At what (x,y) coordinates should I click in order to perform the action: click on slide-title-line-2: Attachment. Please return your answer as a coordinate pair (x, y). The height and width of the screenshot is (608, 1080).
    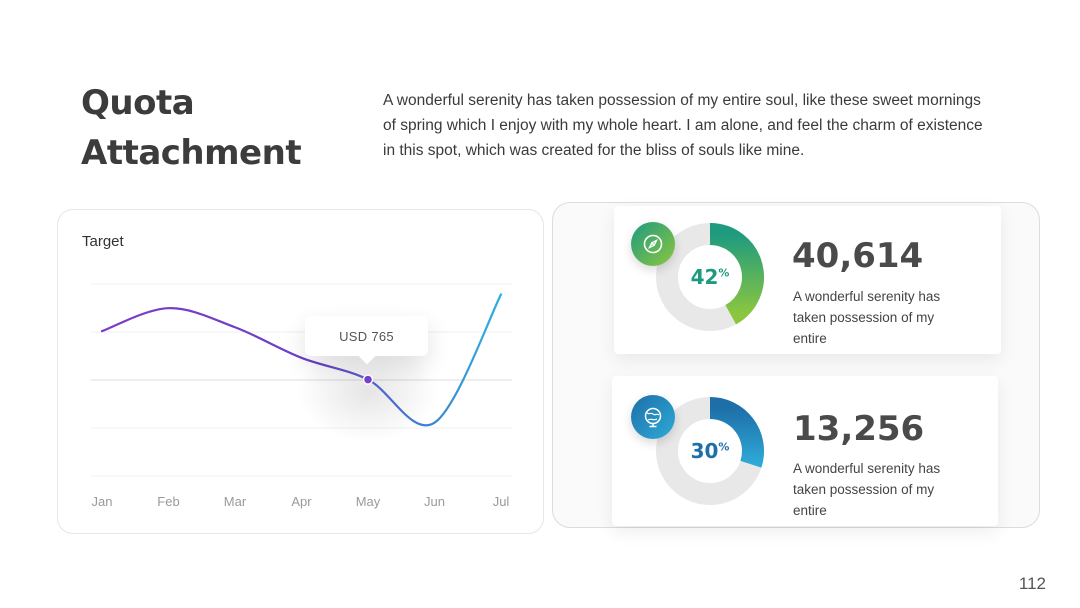
    Looking at the image, I should click on (191, 153).